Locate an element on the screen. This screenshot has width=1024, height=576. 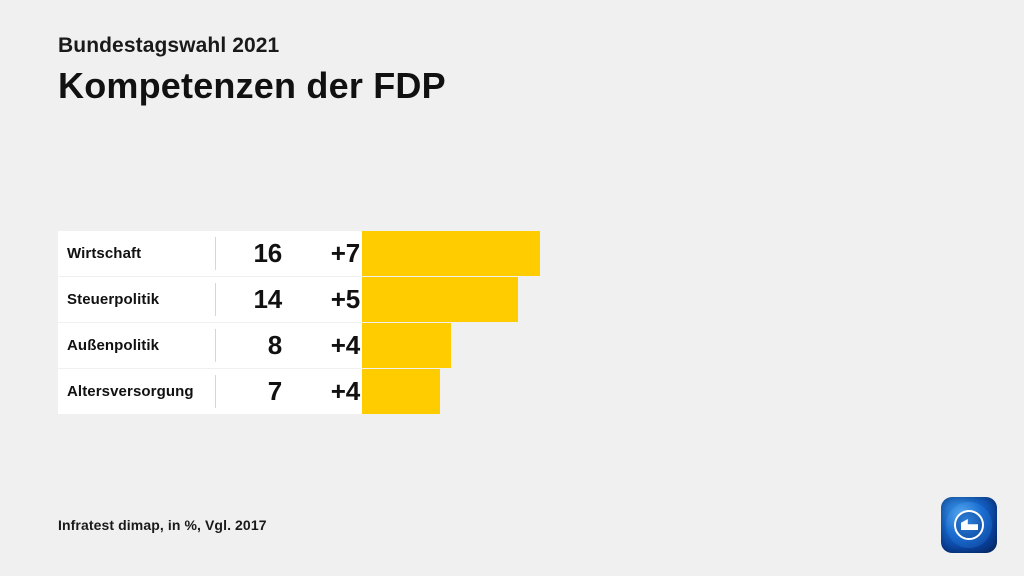
row-label-cell: Steuerpolitik is located at coordinates (136, 299).